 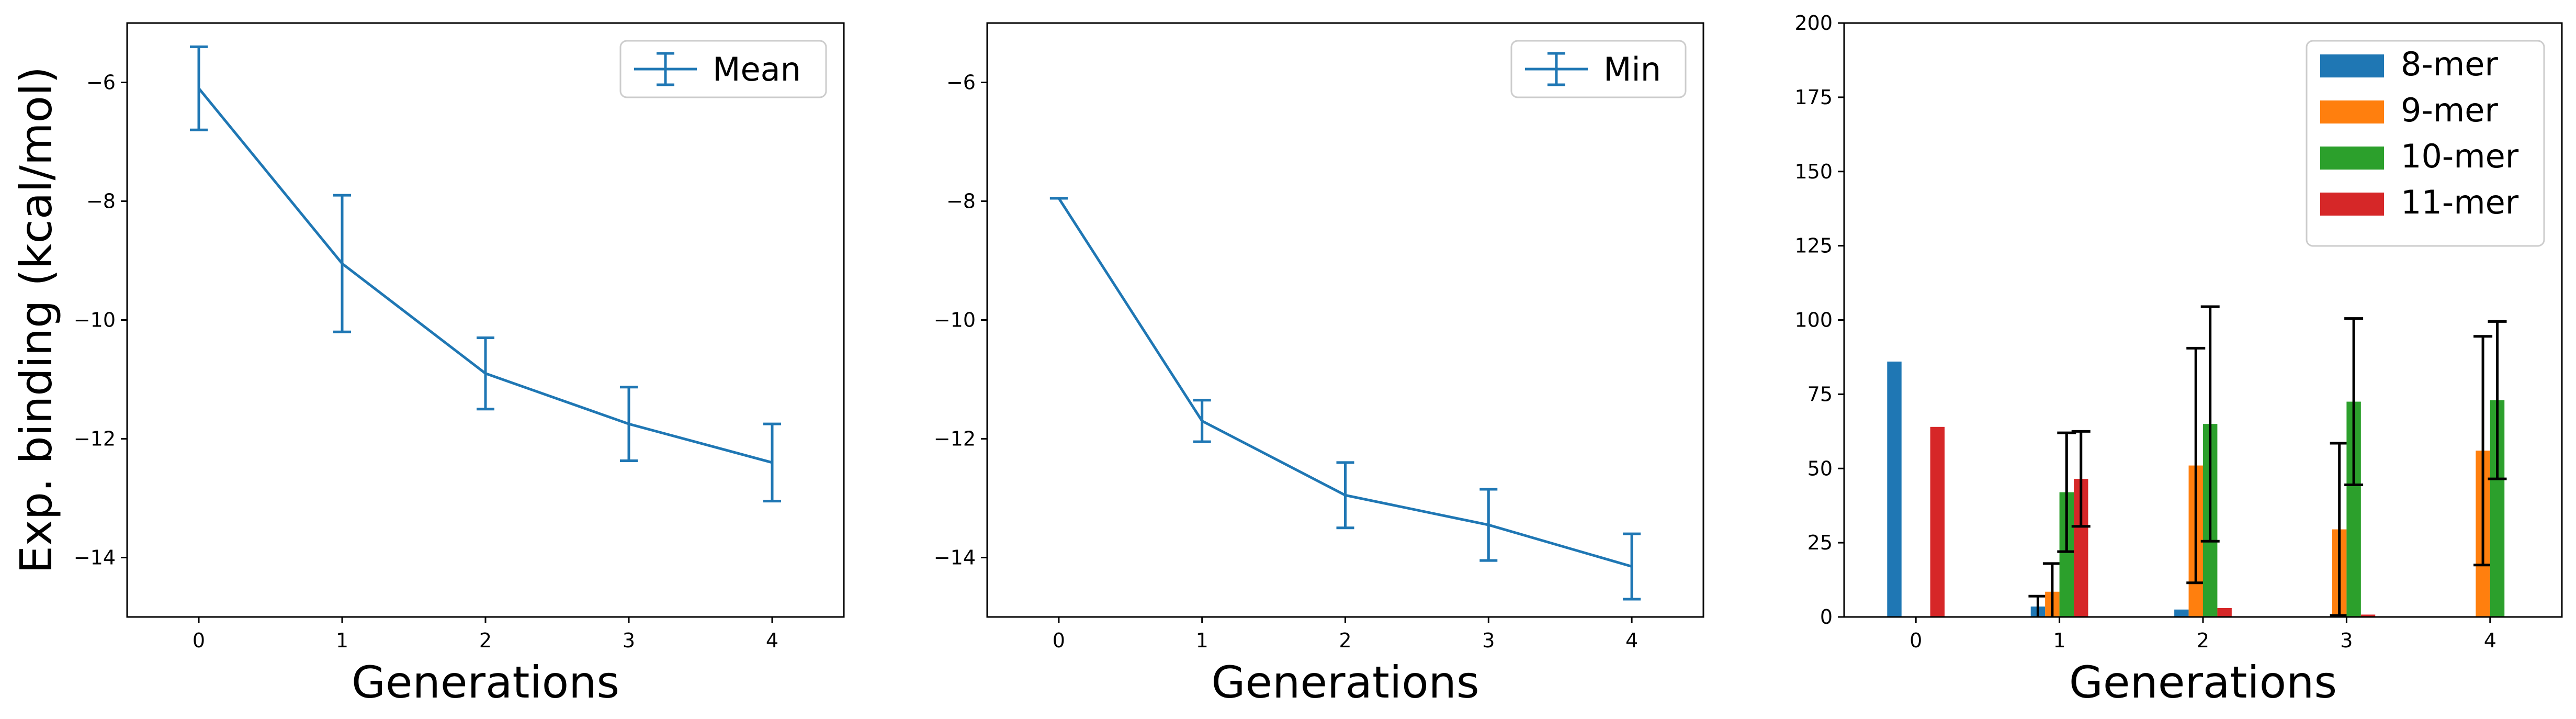 I want to click on legend: Mean, so click(x=723, y=69).